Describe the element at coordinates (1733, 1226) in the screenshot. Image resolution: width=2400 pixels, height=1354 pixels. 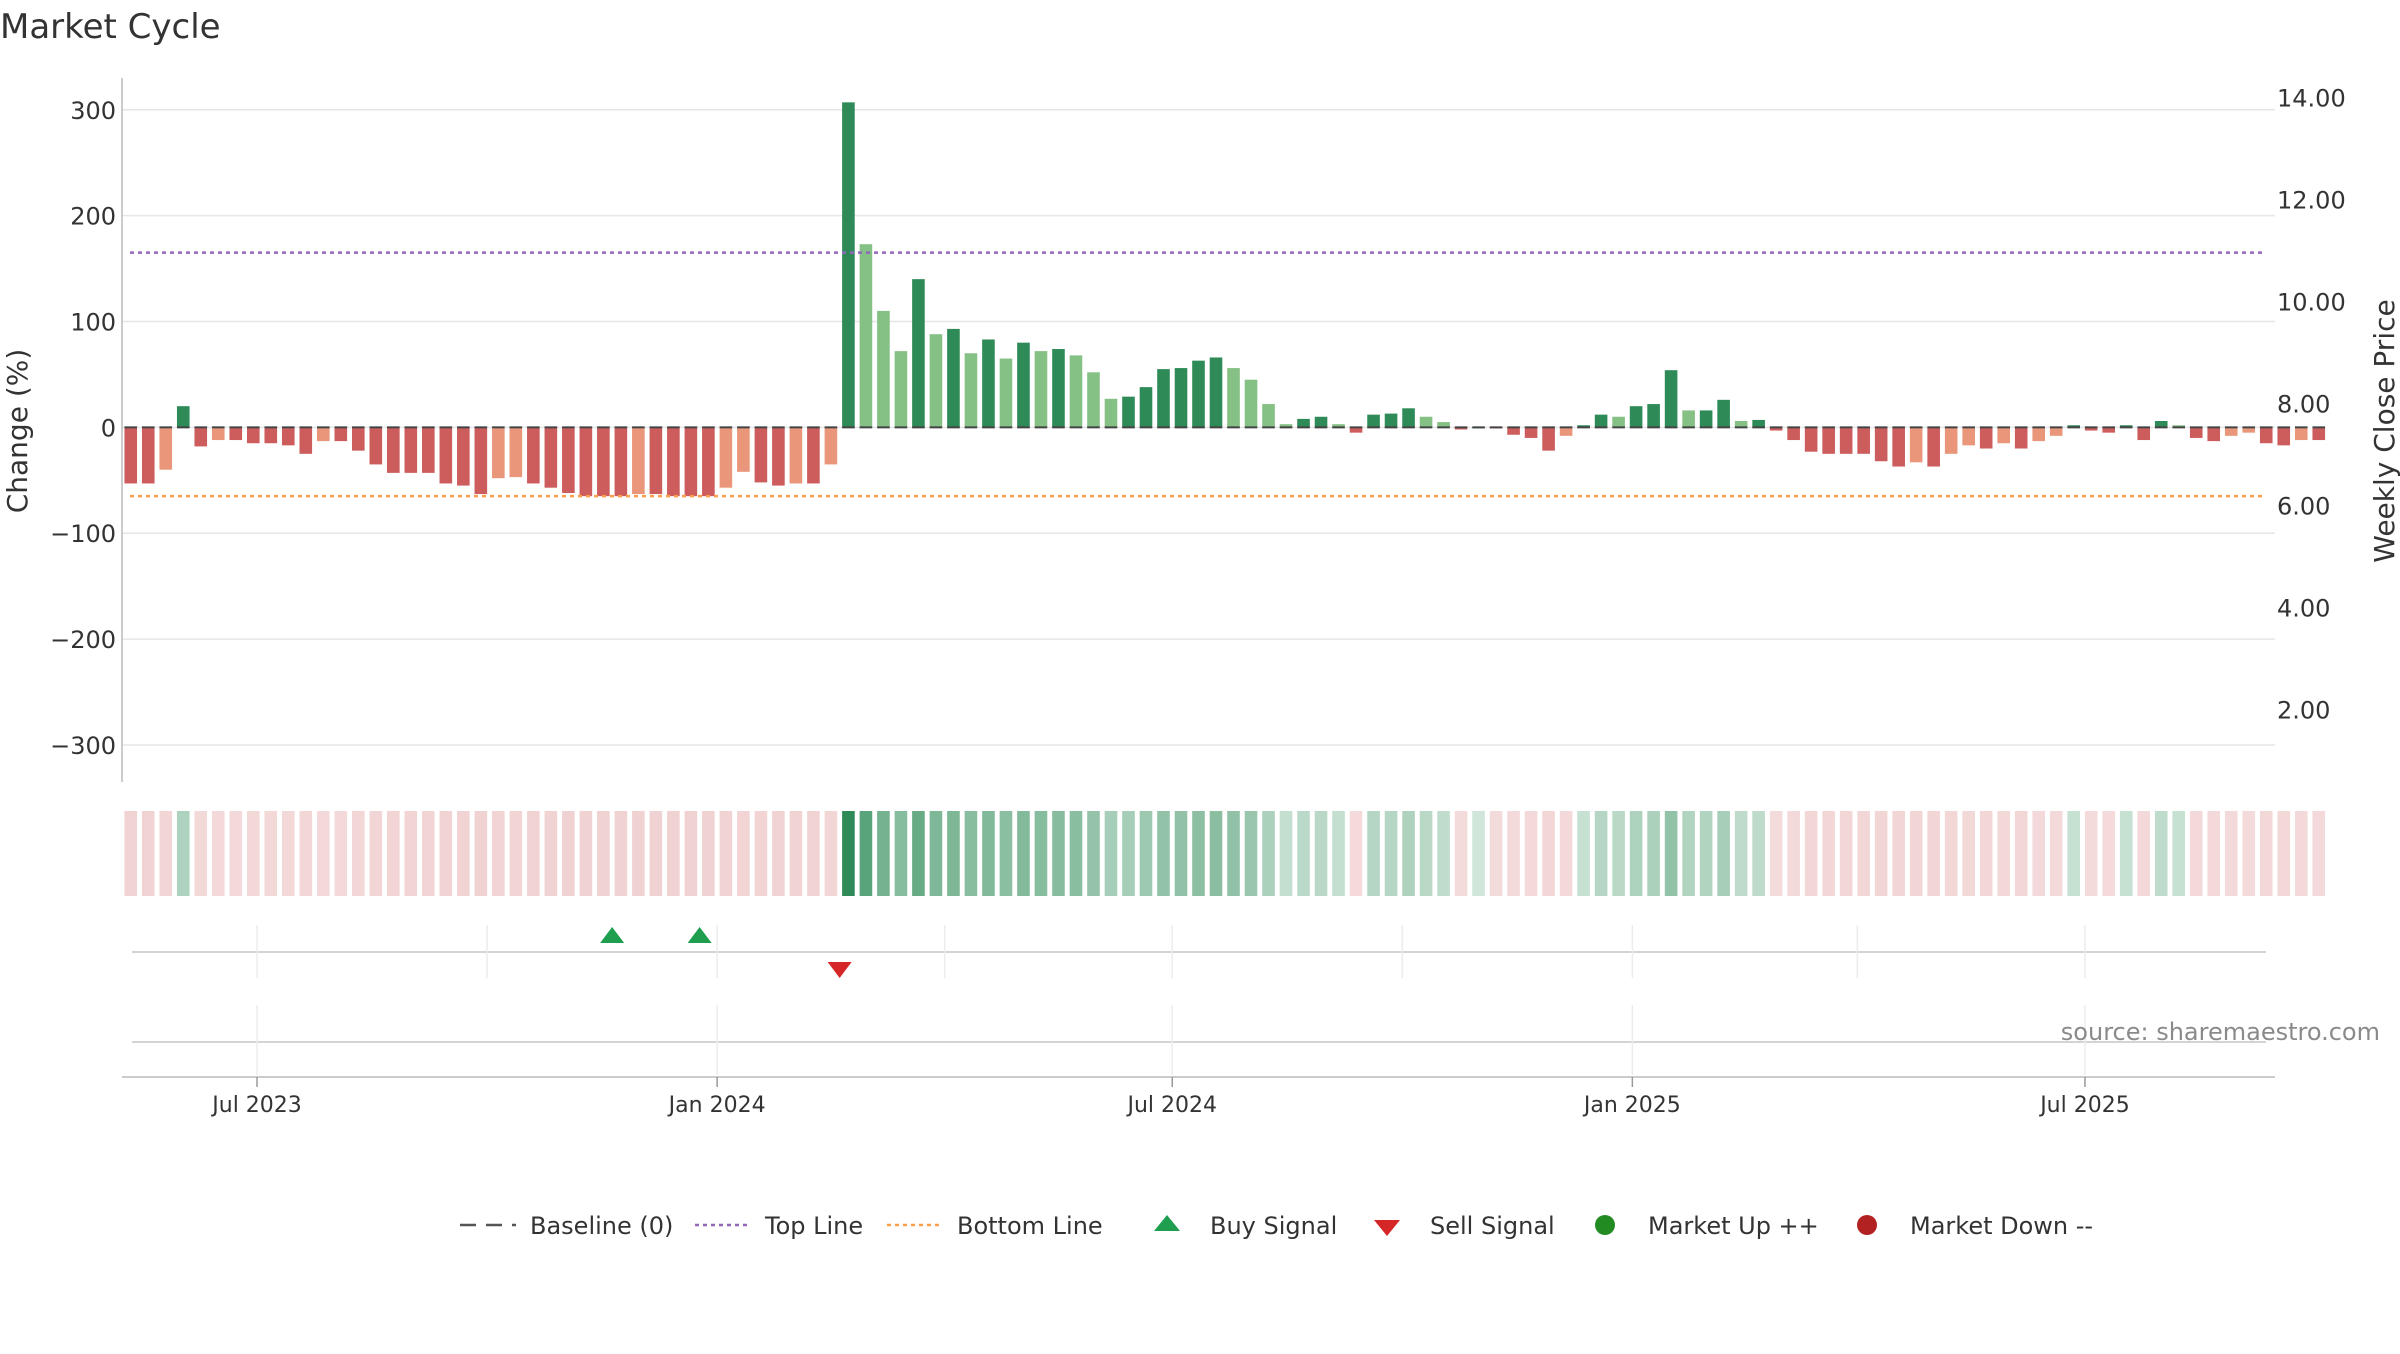
I see `legend-label: Market Up ++` at that location.